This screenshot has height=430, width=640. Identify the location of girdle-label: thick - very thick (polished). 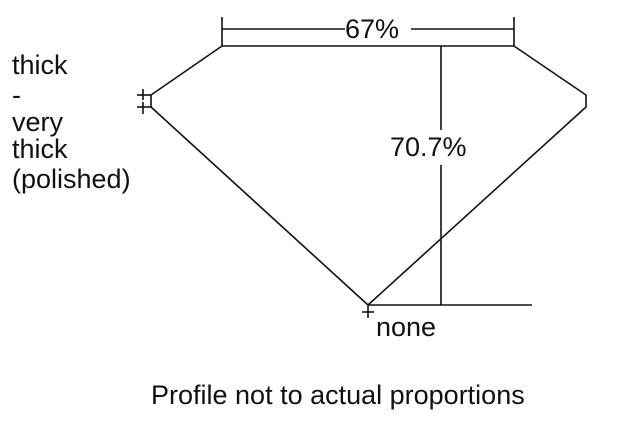
(71, 122).